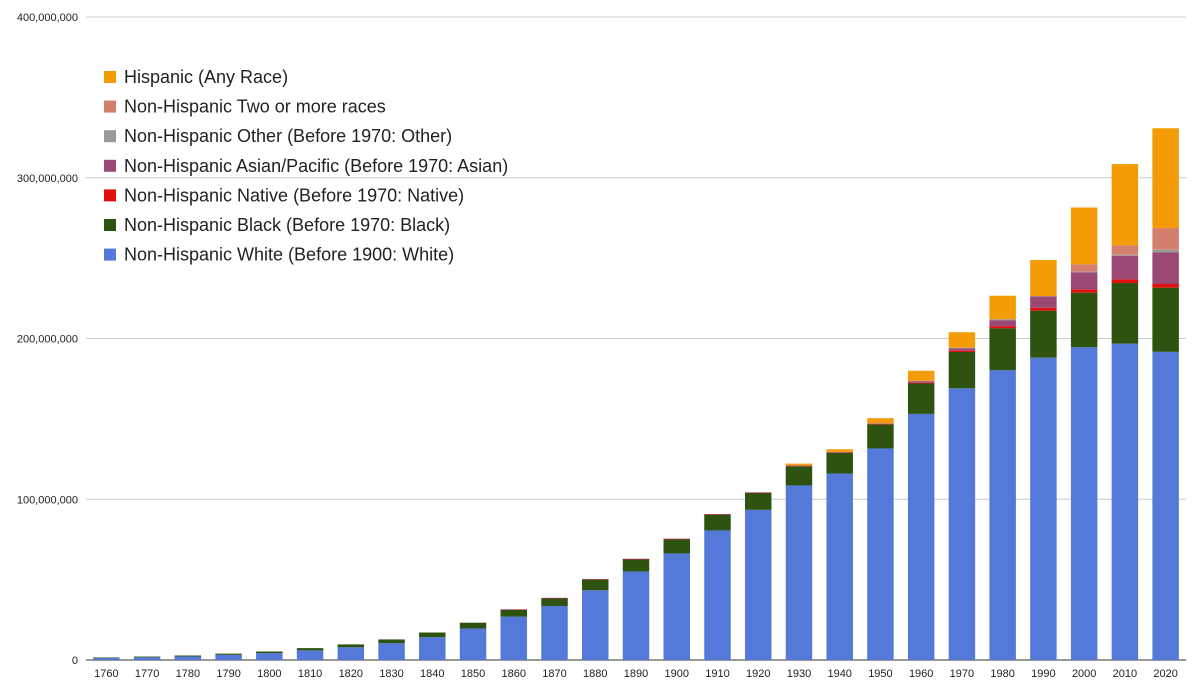 The height and width of the screenshot is (696, 1200). I want to click on x-tick-label: 2010, so click(1125, 674).